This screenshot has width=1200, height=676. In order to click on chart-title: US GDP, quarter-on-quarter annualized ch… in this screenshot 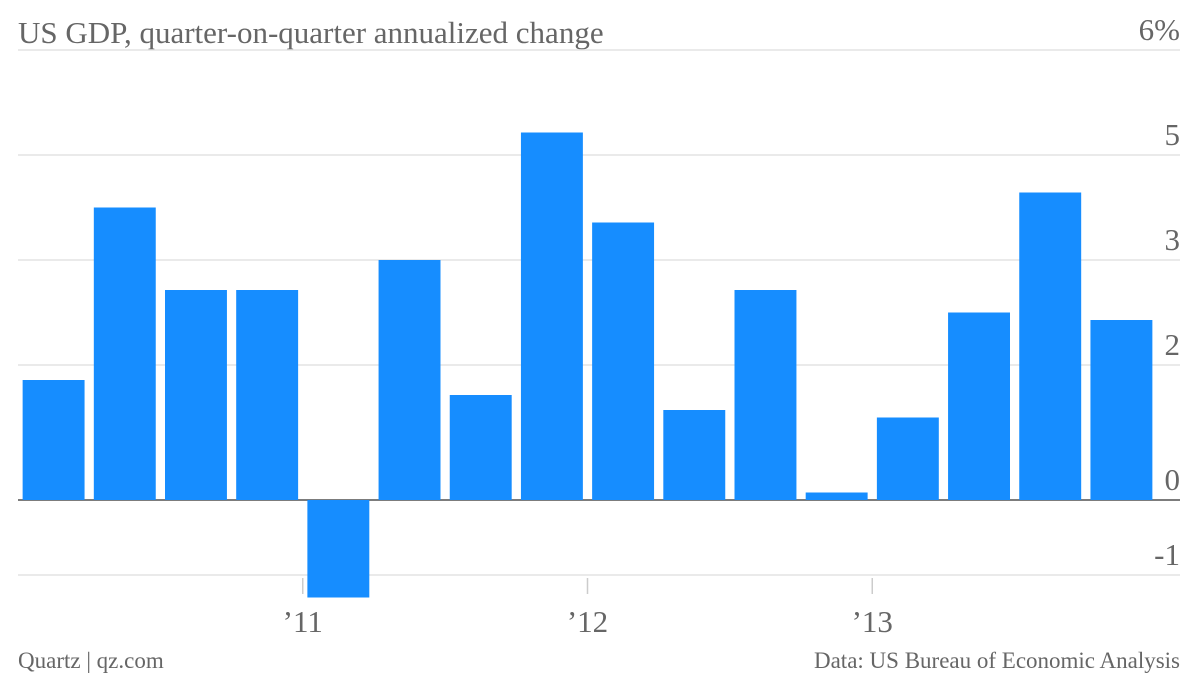, I will do `click(311, 32)`.